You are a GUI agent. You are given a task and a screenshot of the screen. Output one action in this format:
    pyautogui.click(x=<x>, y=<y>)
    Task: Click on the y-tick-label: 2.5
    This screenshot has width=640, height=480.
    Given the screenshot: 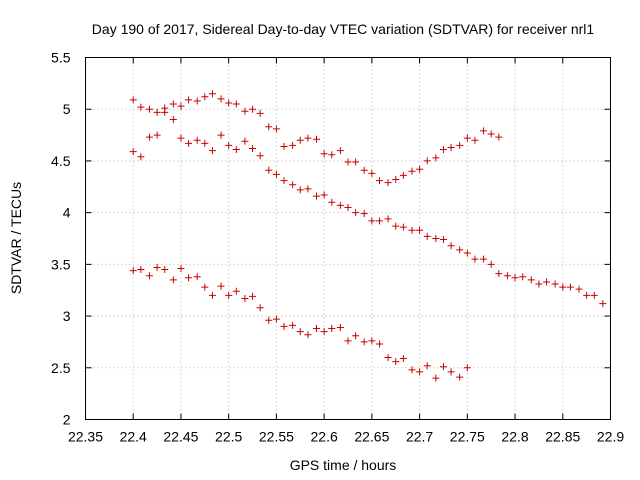 What is the action you would take?
    pyautogui.click(x=61, y=368)
    